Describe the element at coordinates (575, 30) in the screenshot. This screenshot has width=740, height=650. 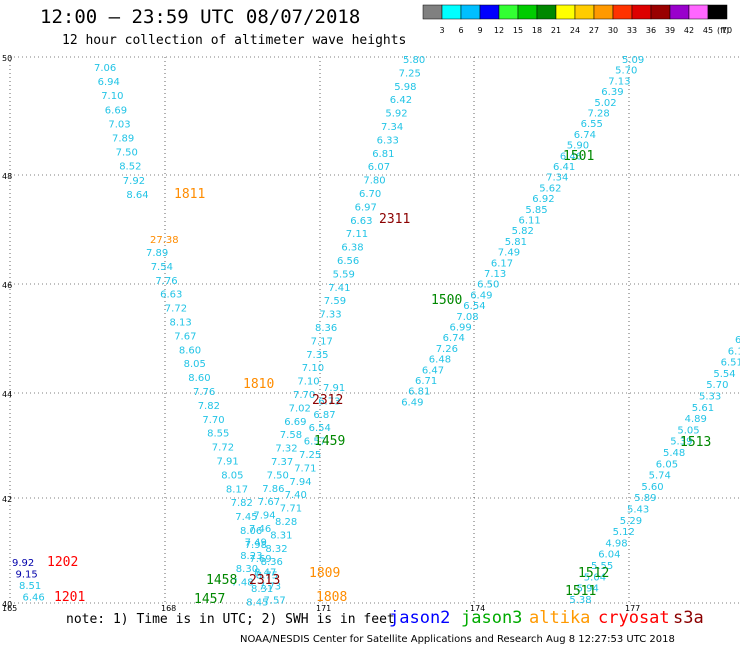
I see `scale-label: 24` at that location.